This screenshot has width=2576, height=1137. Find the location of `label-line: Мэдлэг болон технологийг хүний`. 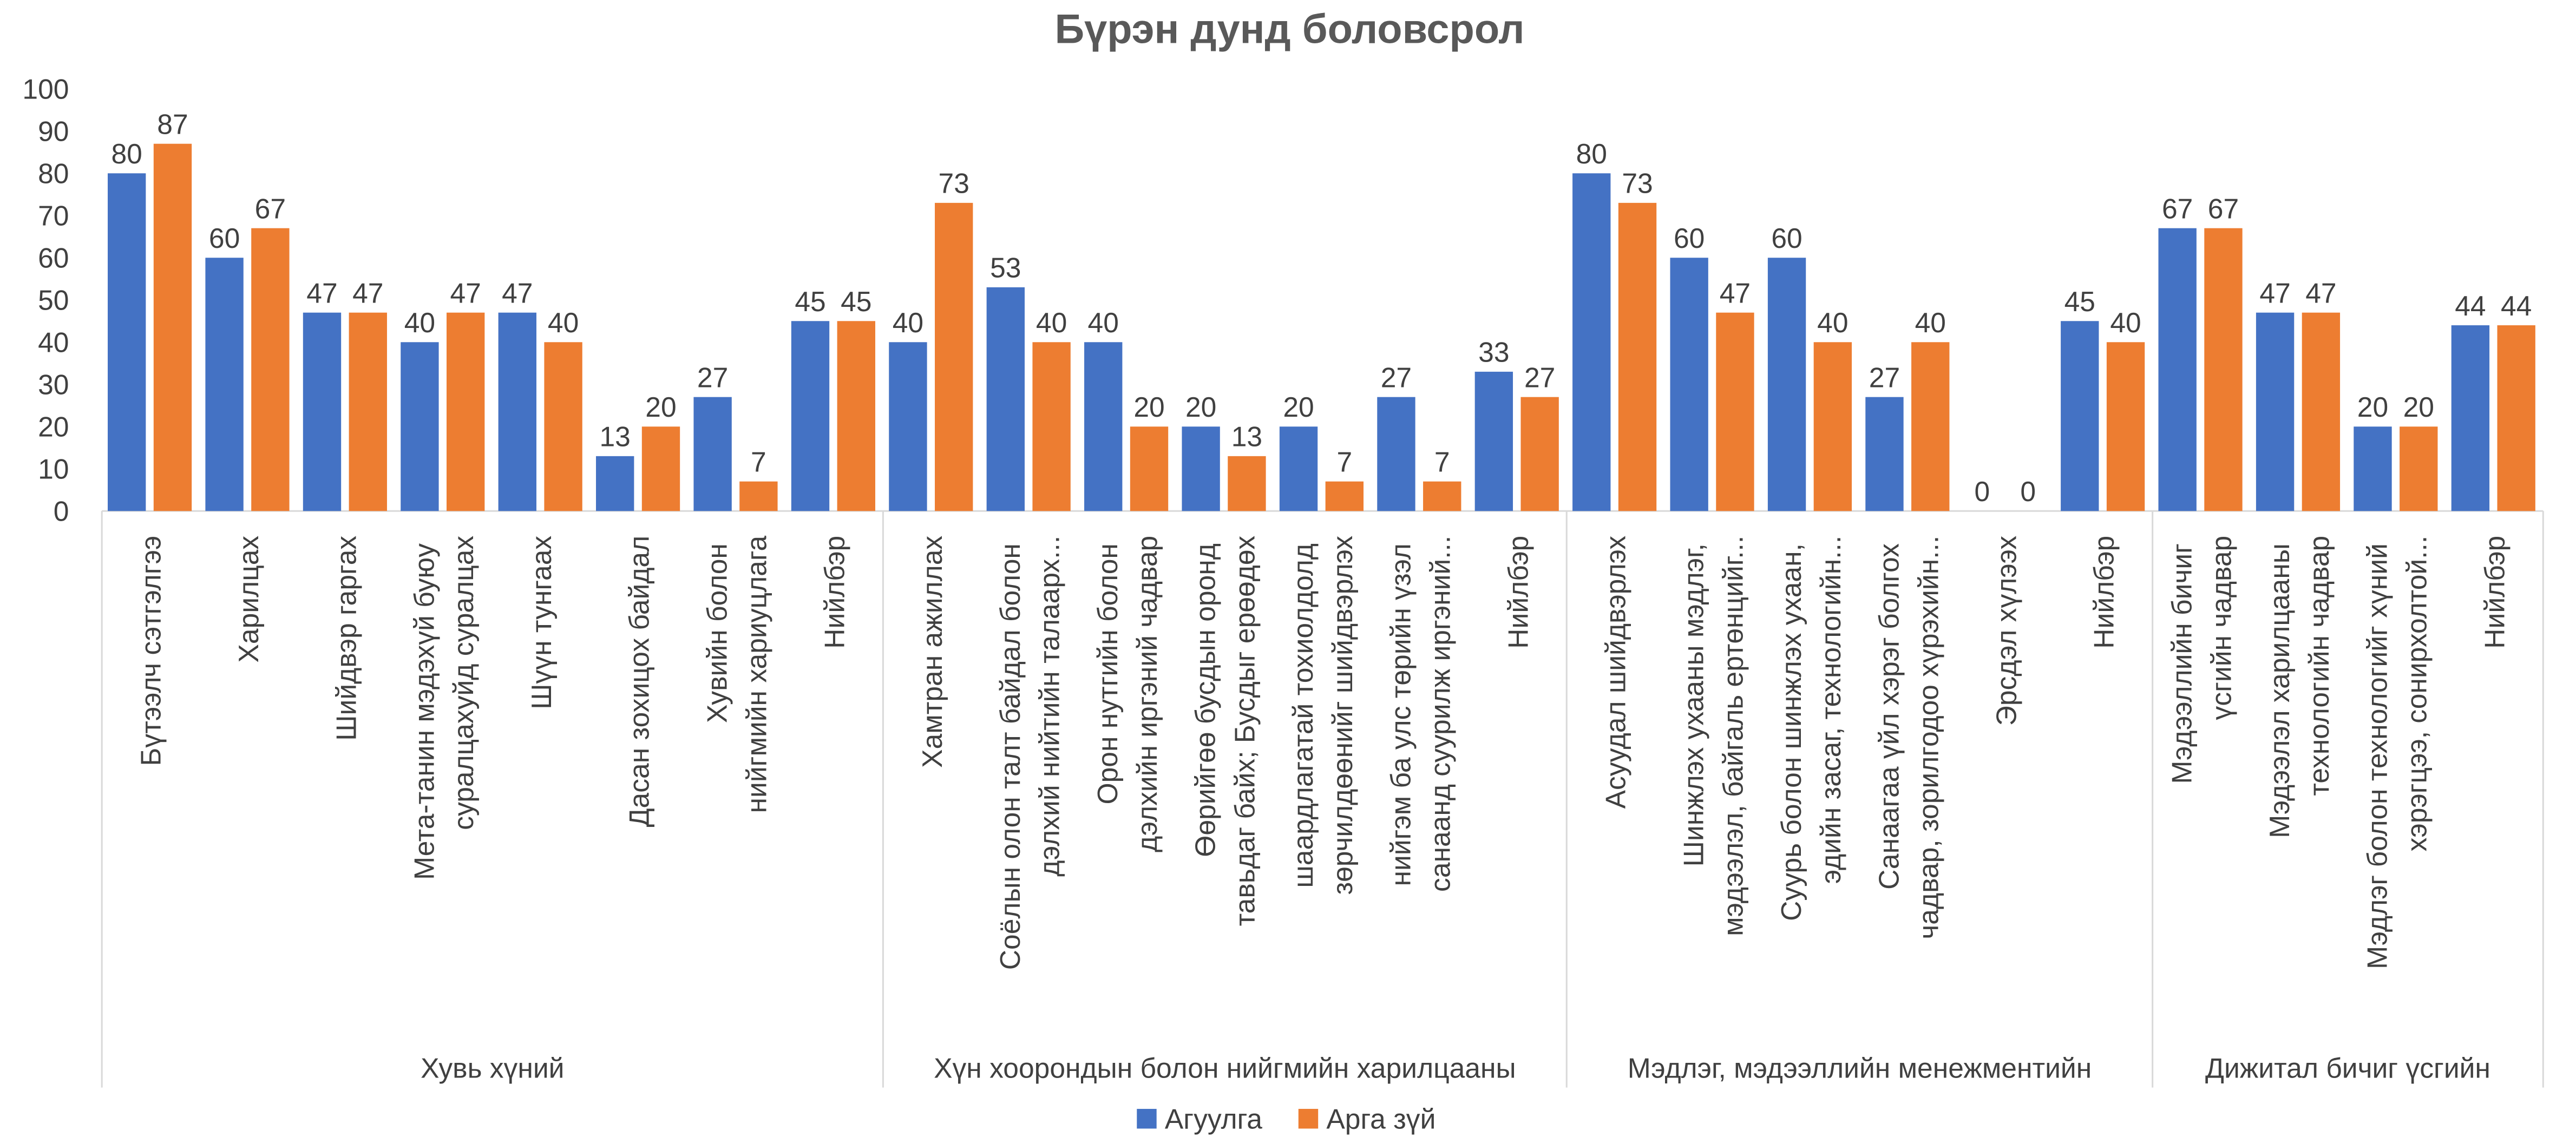

label-line: Мэдлэг болон технологийг хүний is located at coordinates (2377, 752).